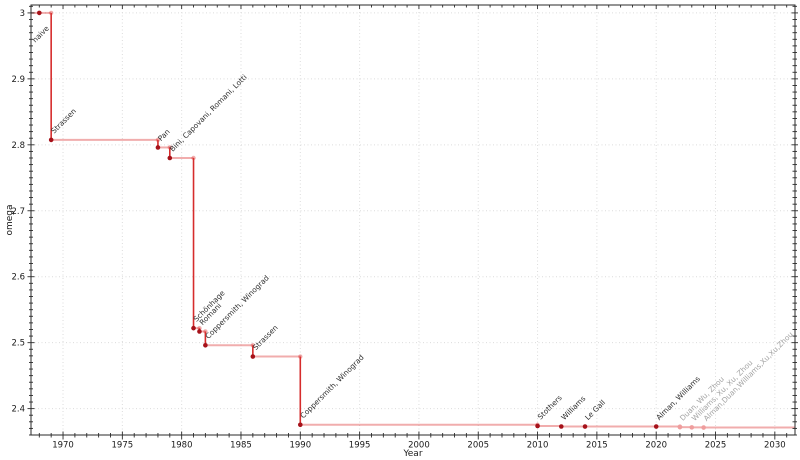  I want to click on x-tick-label: 2020, so click(656, 446).